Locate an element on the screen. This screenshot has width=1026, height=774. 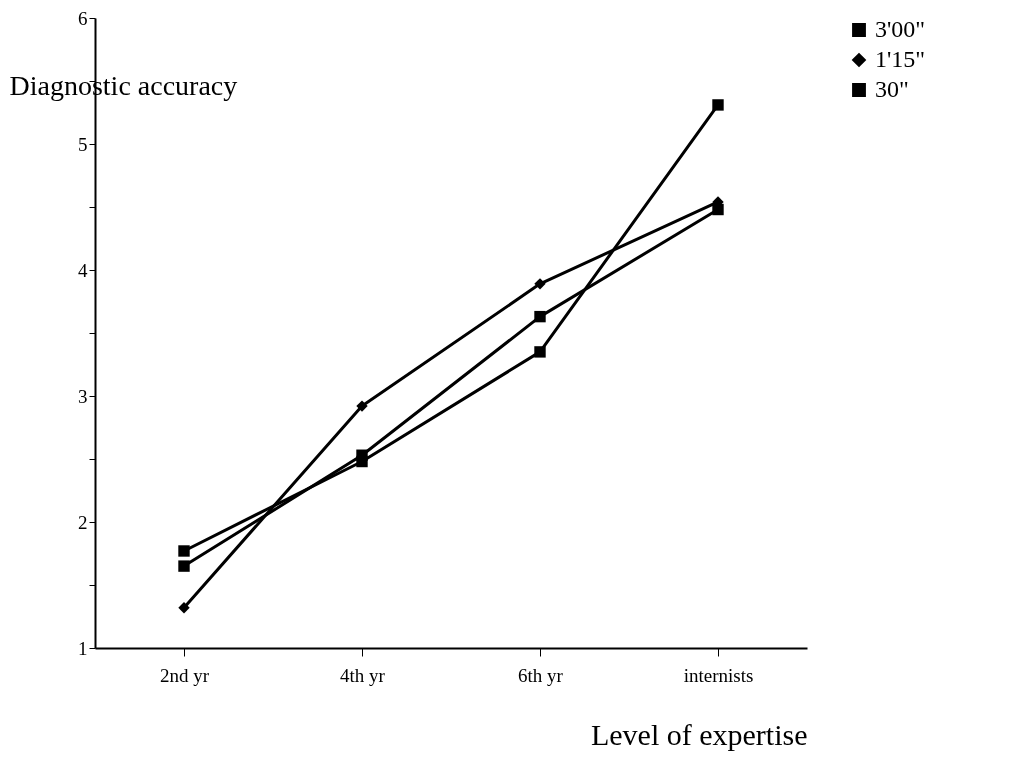
y-tick-label: 3 is located at coordinates (83, 396).